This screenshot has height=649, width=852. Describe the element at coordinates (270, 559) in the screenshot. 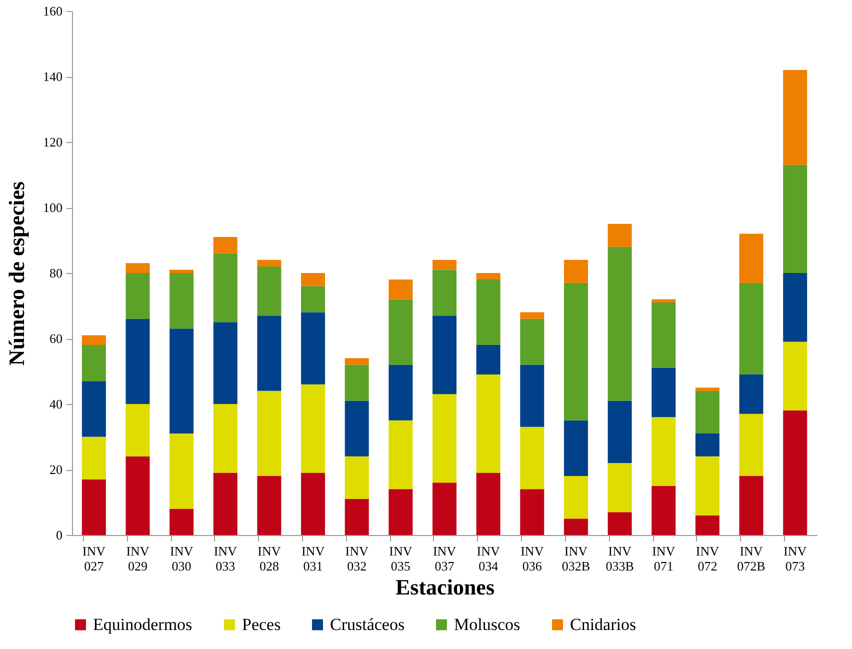

I see `x-tick-label: INV 028` at that location.